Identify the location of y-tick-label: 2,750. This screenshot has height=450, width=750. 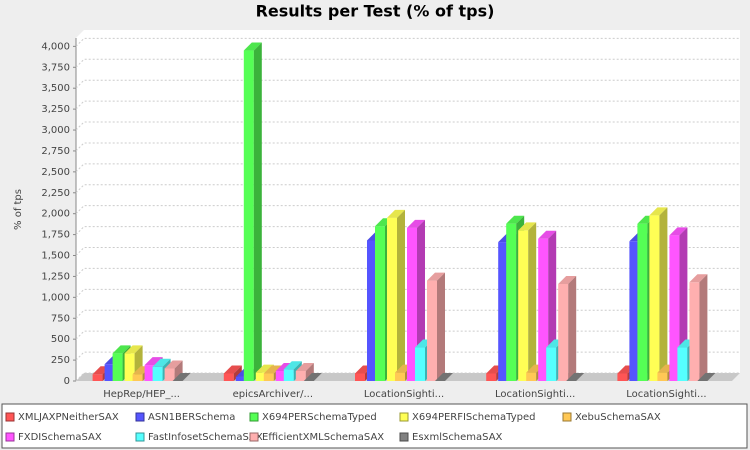
(55, 151).